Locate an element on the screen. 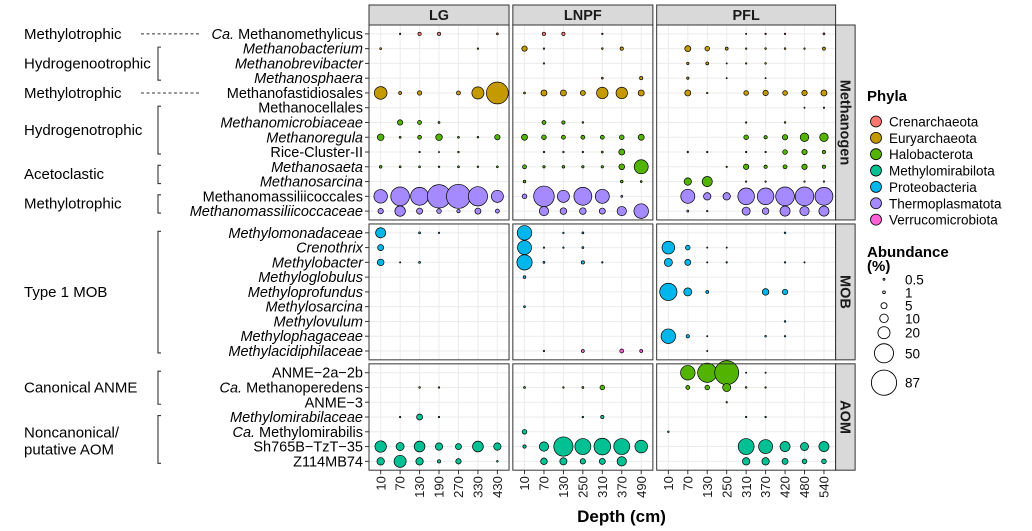 This screenshot has width=1032, height=531. legend-item-proteobacteria: Proteobacteria is located at coordinates (923, 187).